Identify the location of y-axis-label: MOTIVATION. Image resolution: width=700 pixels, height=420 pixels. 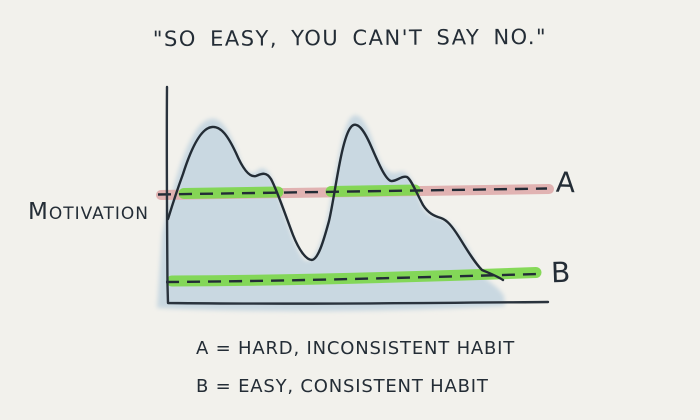
(88, 212).